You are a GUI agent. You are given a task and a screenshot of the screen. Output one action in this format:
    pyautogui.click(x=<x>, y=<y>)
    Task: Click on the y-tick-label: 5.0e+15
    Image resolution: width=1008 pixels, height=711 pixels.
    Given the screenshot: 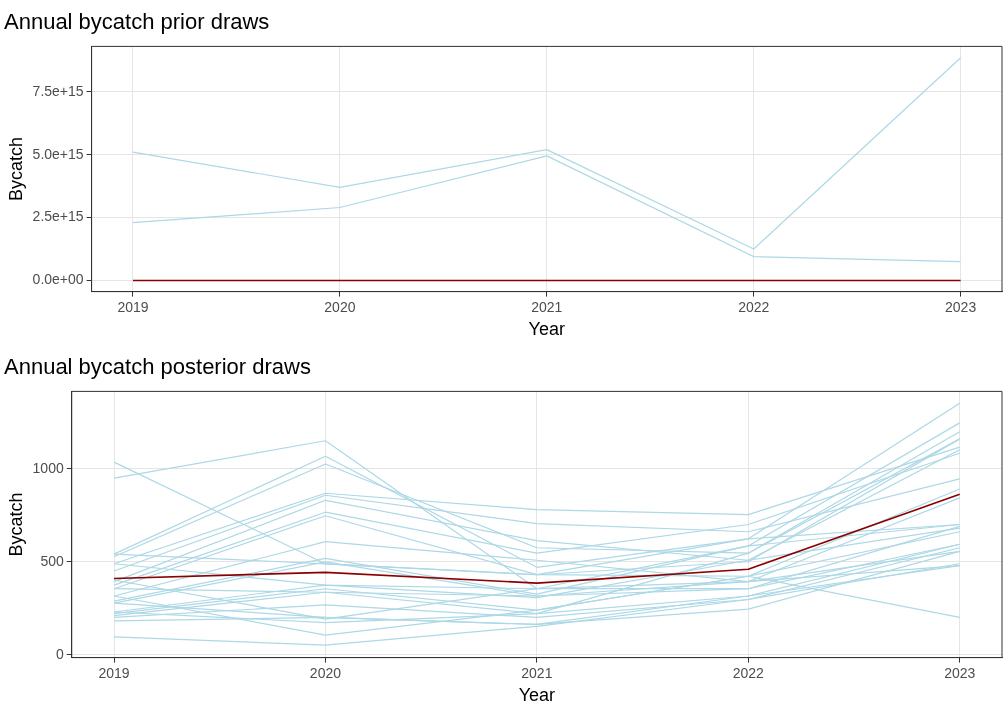 What is the action you would take?
    pyautogui.click(x=58, y=153)
    